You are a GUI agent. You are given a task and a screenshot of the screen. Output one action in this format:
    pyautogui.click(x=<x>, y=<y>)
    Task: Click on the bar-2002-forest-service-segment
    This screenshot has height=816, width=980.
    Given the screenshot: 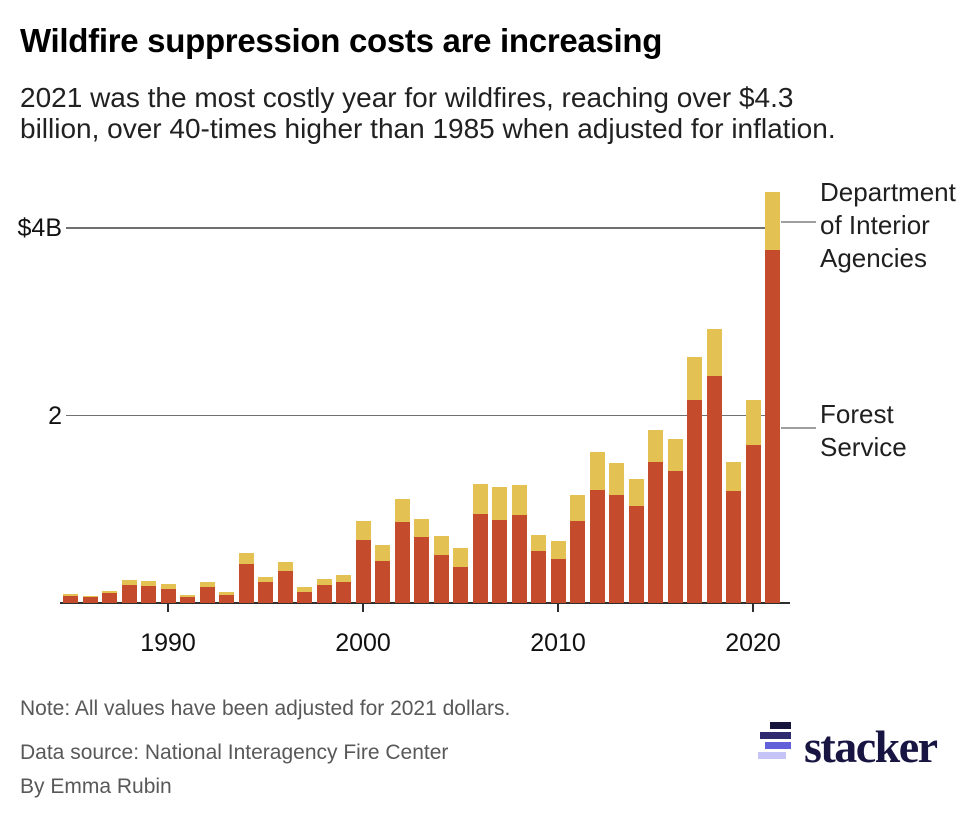 What is the action you would take?
    pyautogui.click(x=402, y=562)
    